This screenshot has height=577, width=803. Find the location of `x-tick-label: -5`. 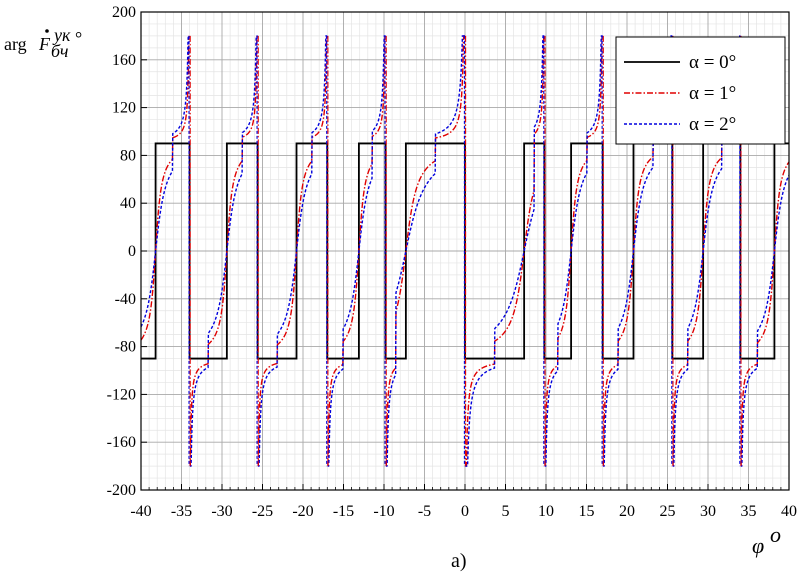

x-tick-label: -5 is located at coordinates (424, 511).